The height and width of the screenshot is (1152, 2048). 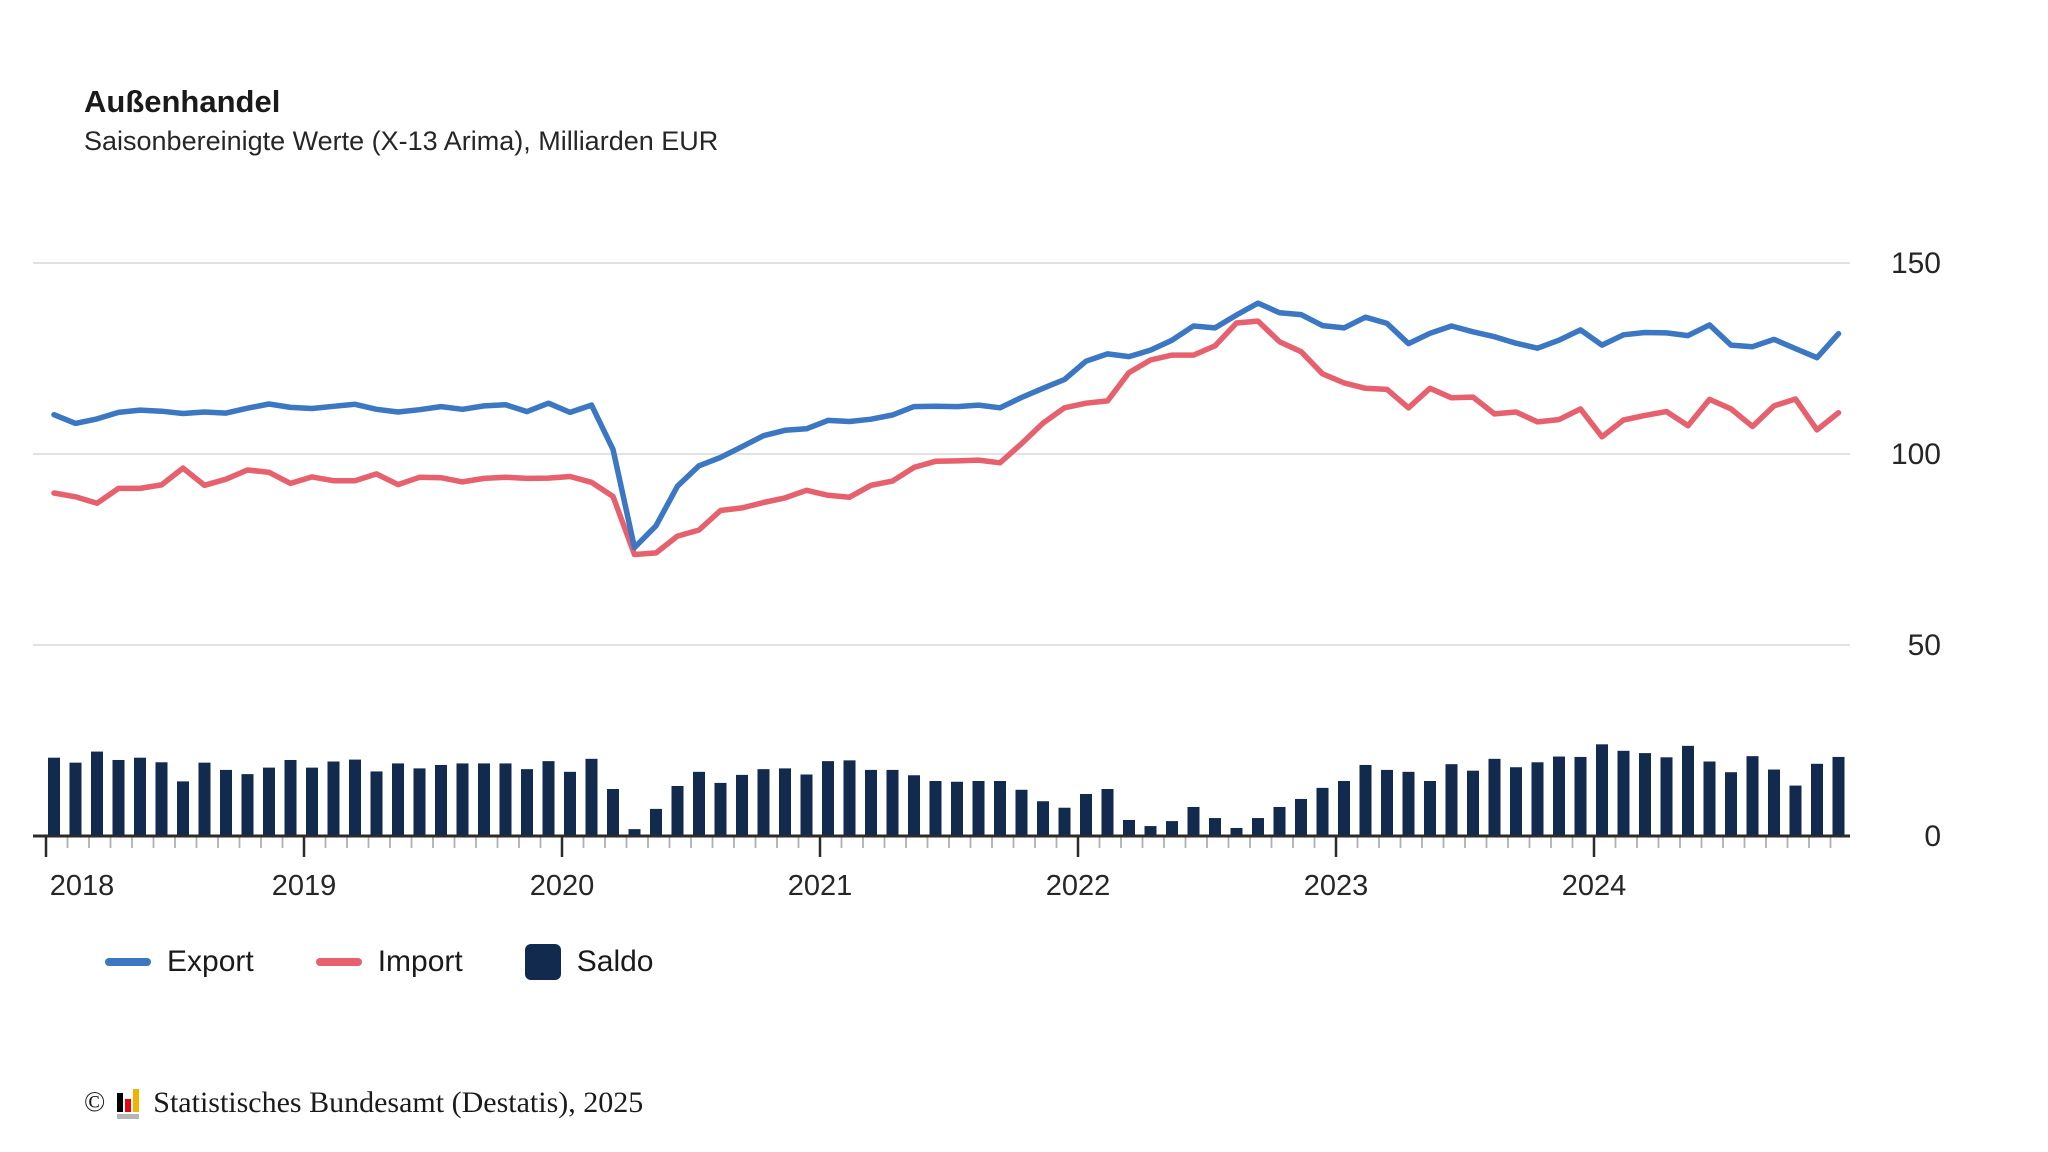 What do you see at coordinates (338, 962) in the screenshot?
I see `import-line-swatch-icon` at bounding box center [338, 962].